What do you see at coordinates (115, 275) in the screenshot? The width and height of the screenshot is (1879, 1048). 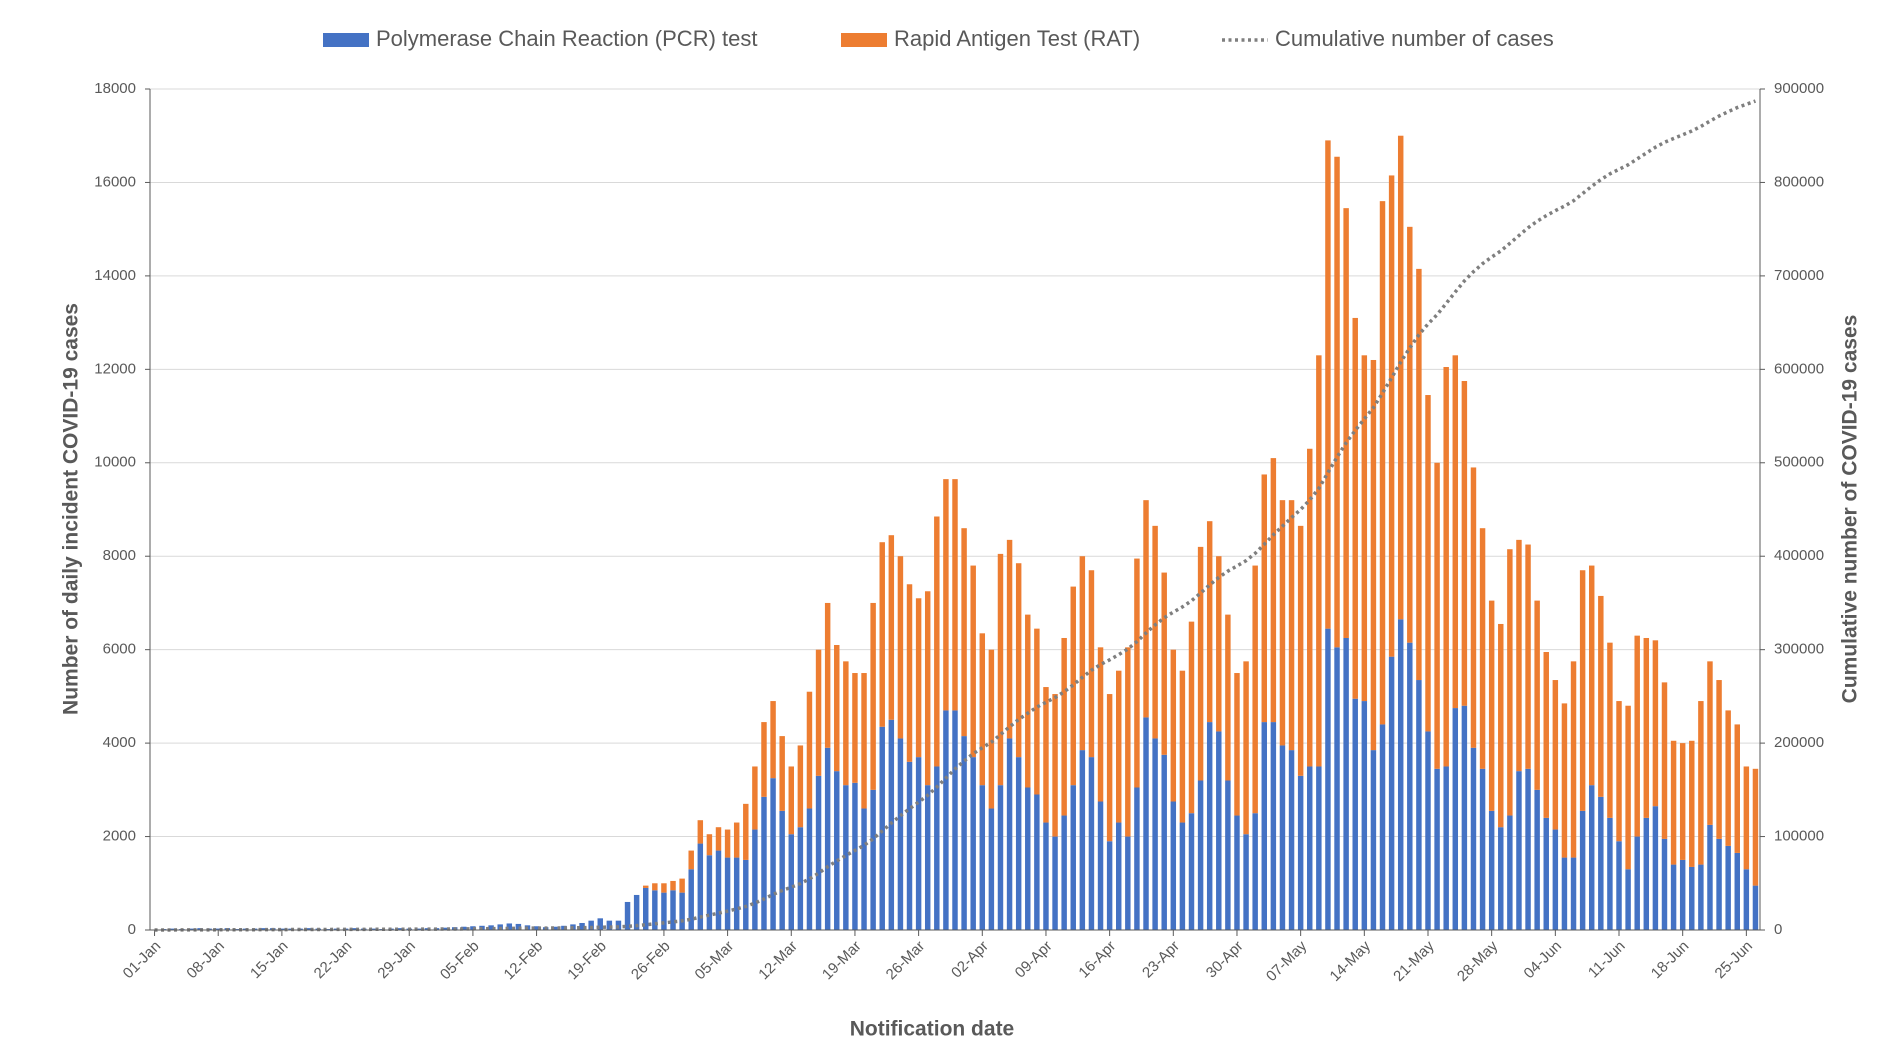 I see `y-tick-label: 14000` at bounding box center [115, 275].